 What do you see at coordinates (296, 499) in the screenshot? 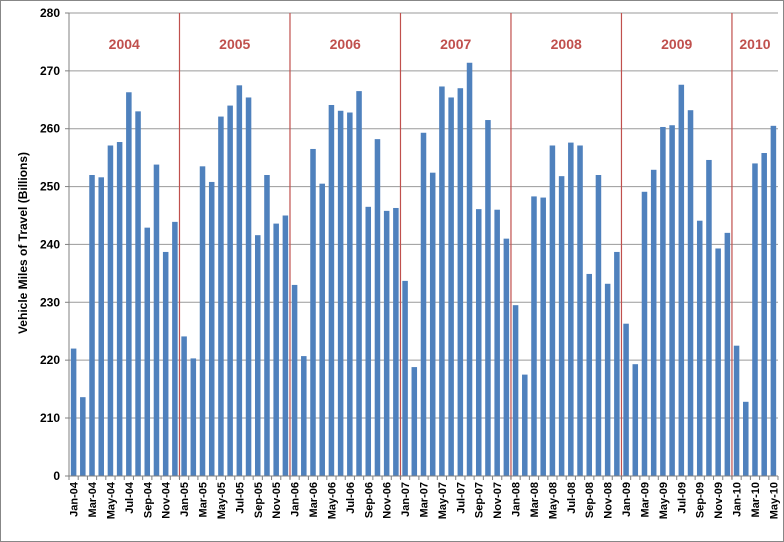
I see `x-tick-label: Jan-06` at bounding box center [296, 499].